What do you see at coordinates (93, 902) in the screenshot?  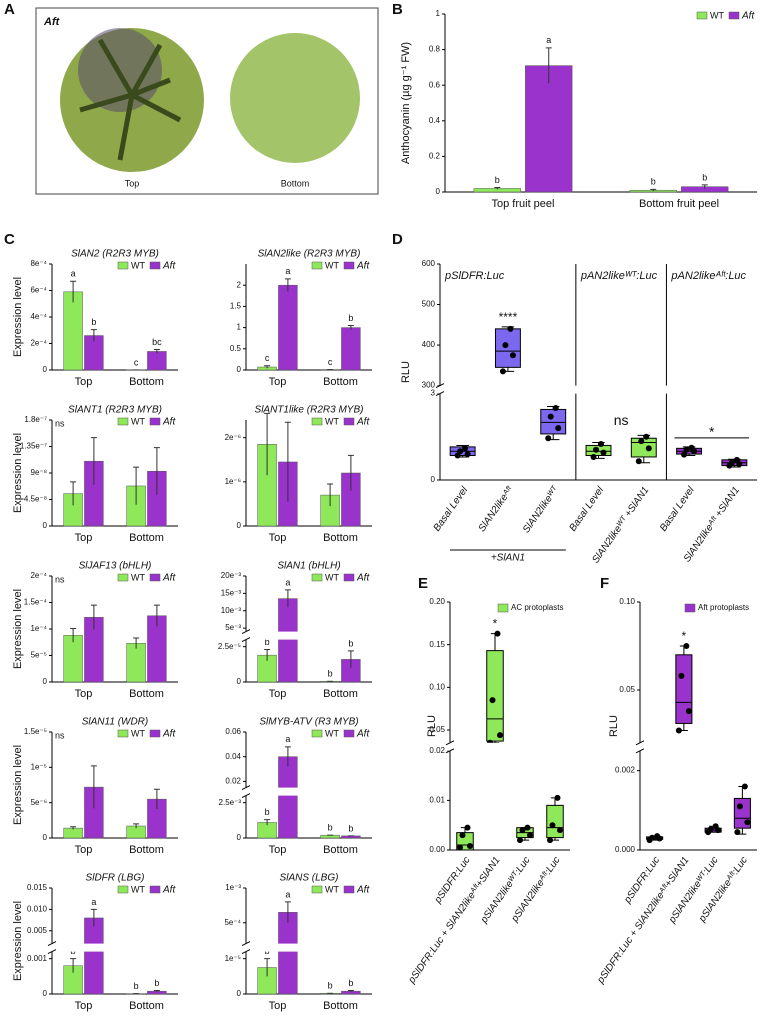 I see `significance-letter: a` at bounding box center [93, 902].